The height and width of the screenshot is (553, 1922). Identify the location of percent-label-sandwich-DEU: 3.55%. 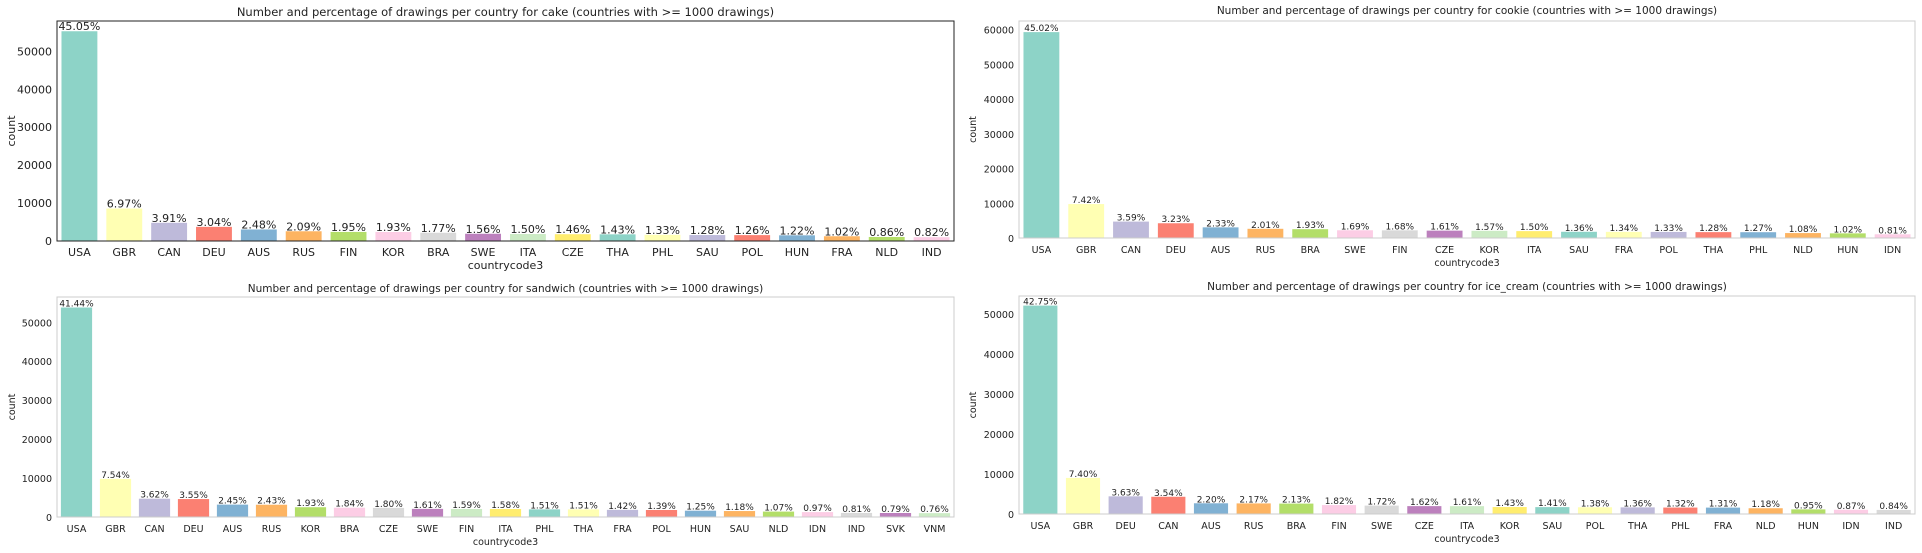
(193, 496).